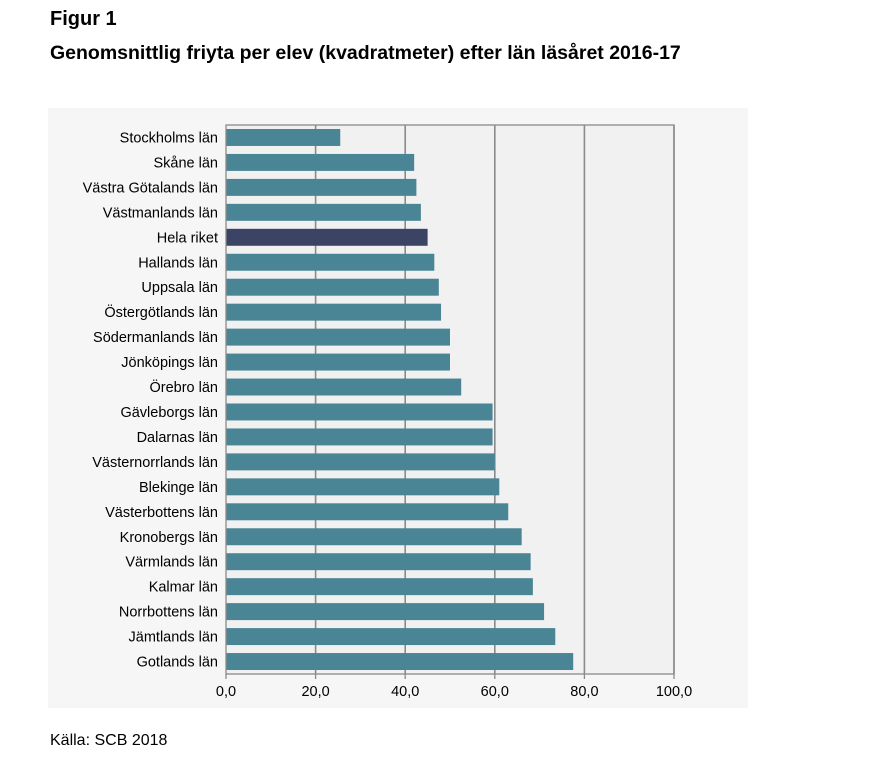 The width and height of the screenshot is (875, 770). Describe the element at coordinates (177, 438) in the screenshot. I see `category-label: Dalarnas län` at that location.